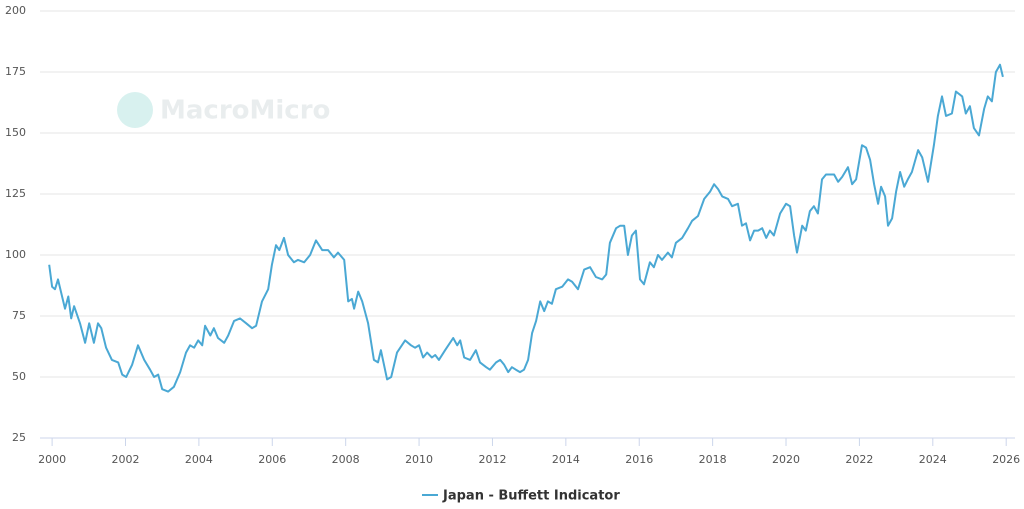  I want to click on y-tick-label: 150, so click(15, 132).